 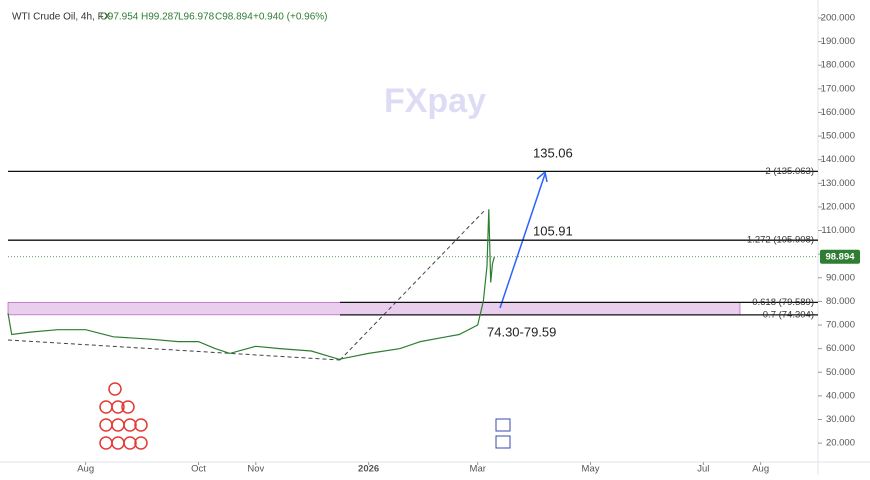 I want to click on y-tick-label: 200.000, so click(x=838, y=18).